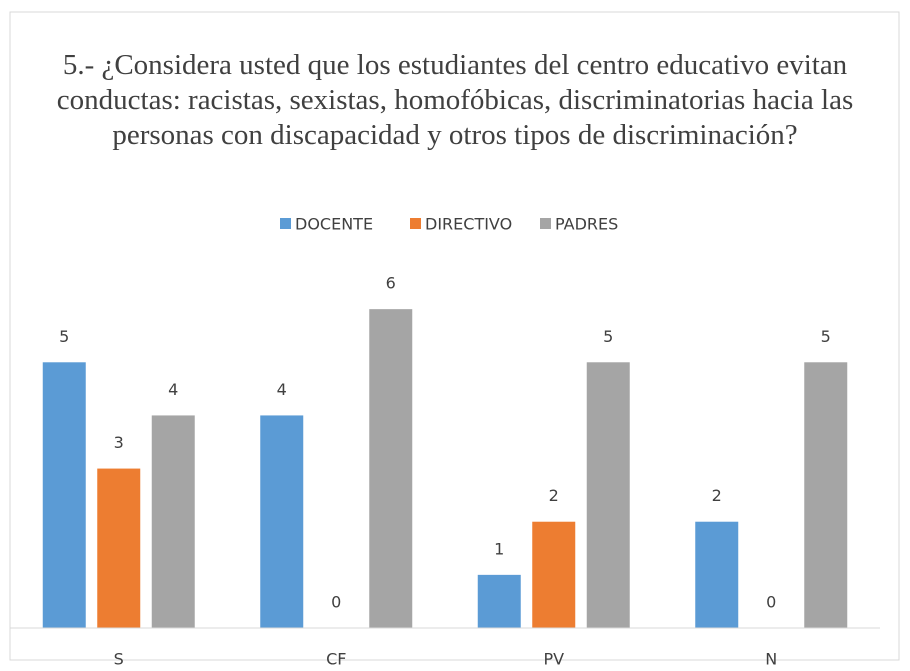 The height and width of the screenshot is (671, 910). I want to click on legend-label: PADRES, so click(586, 224).